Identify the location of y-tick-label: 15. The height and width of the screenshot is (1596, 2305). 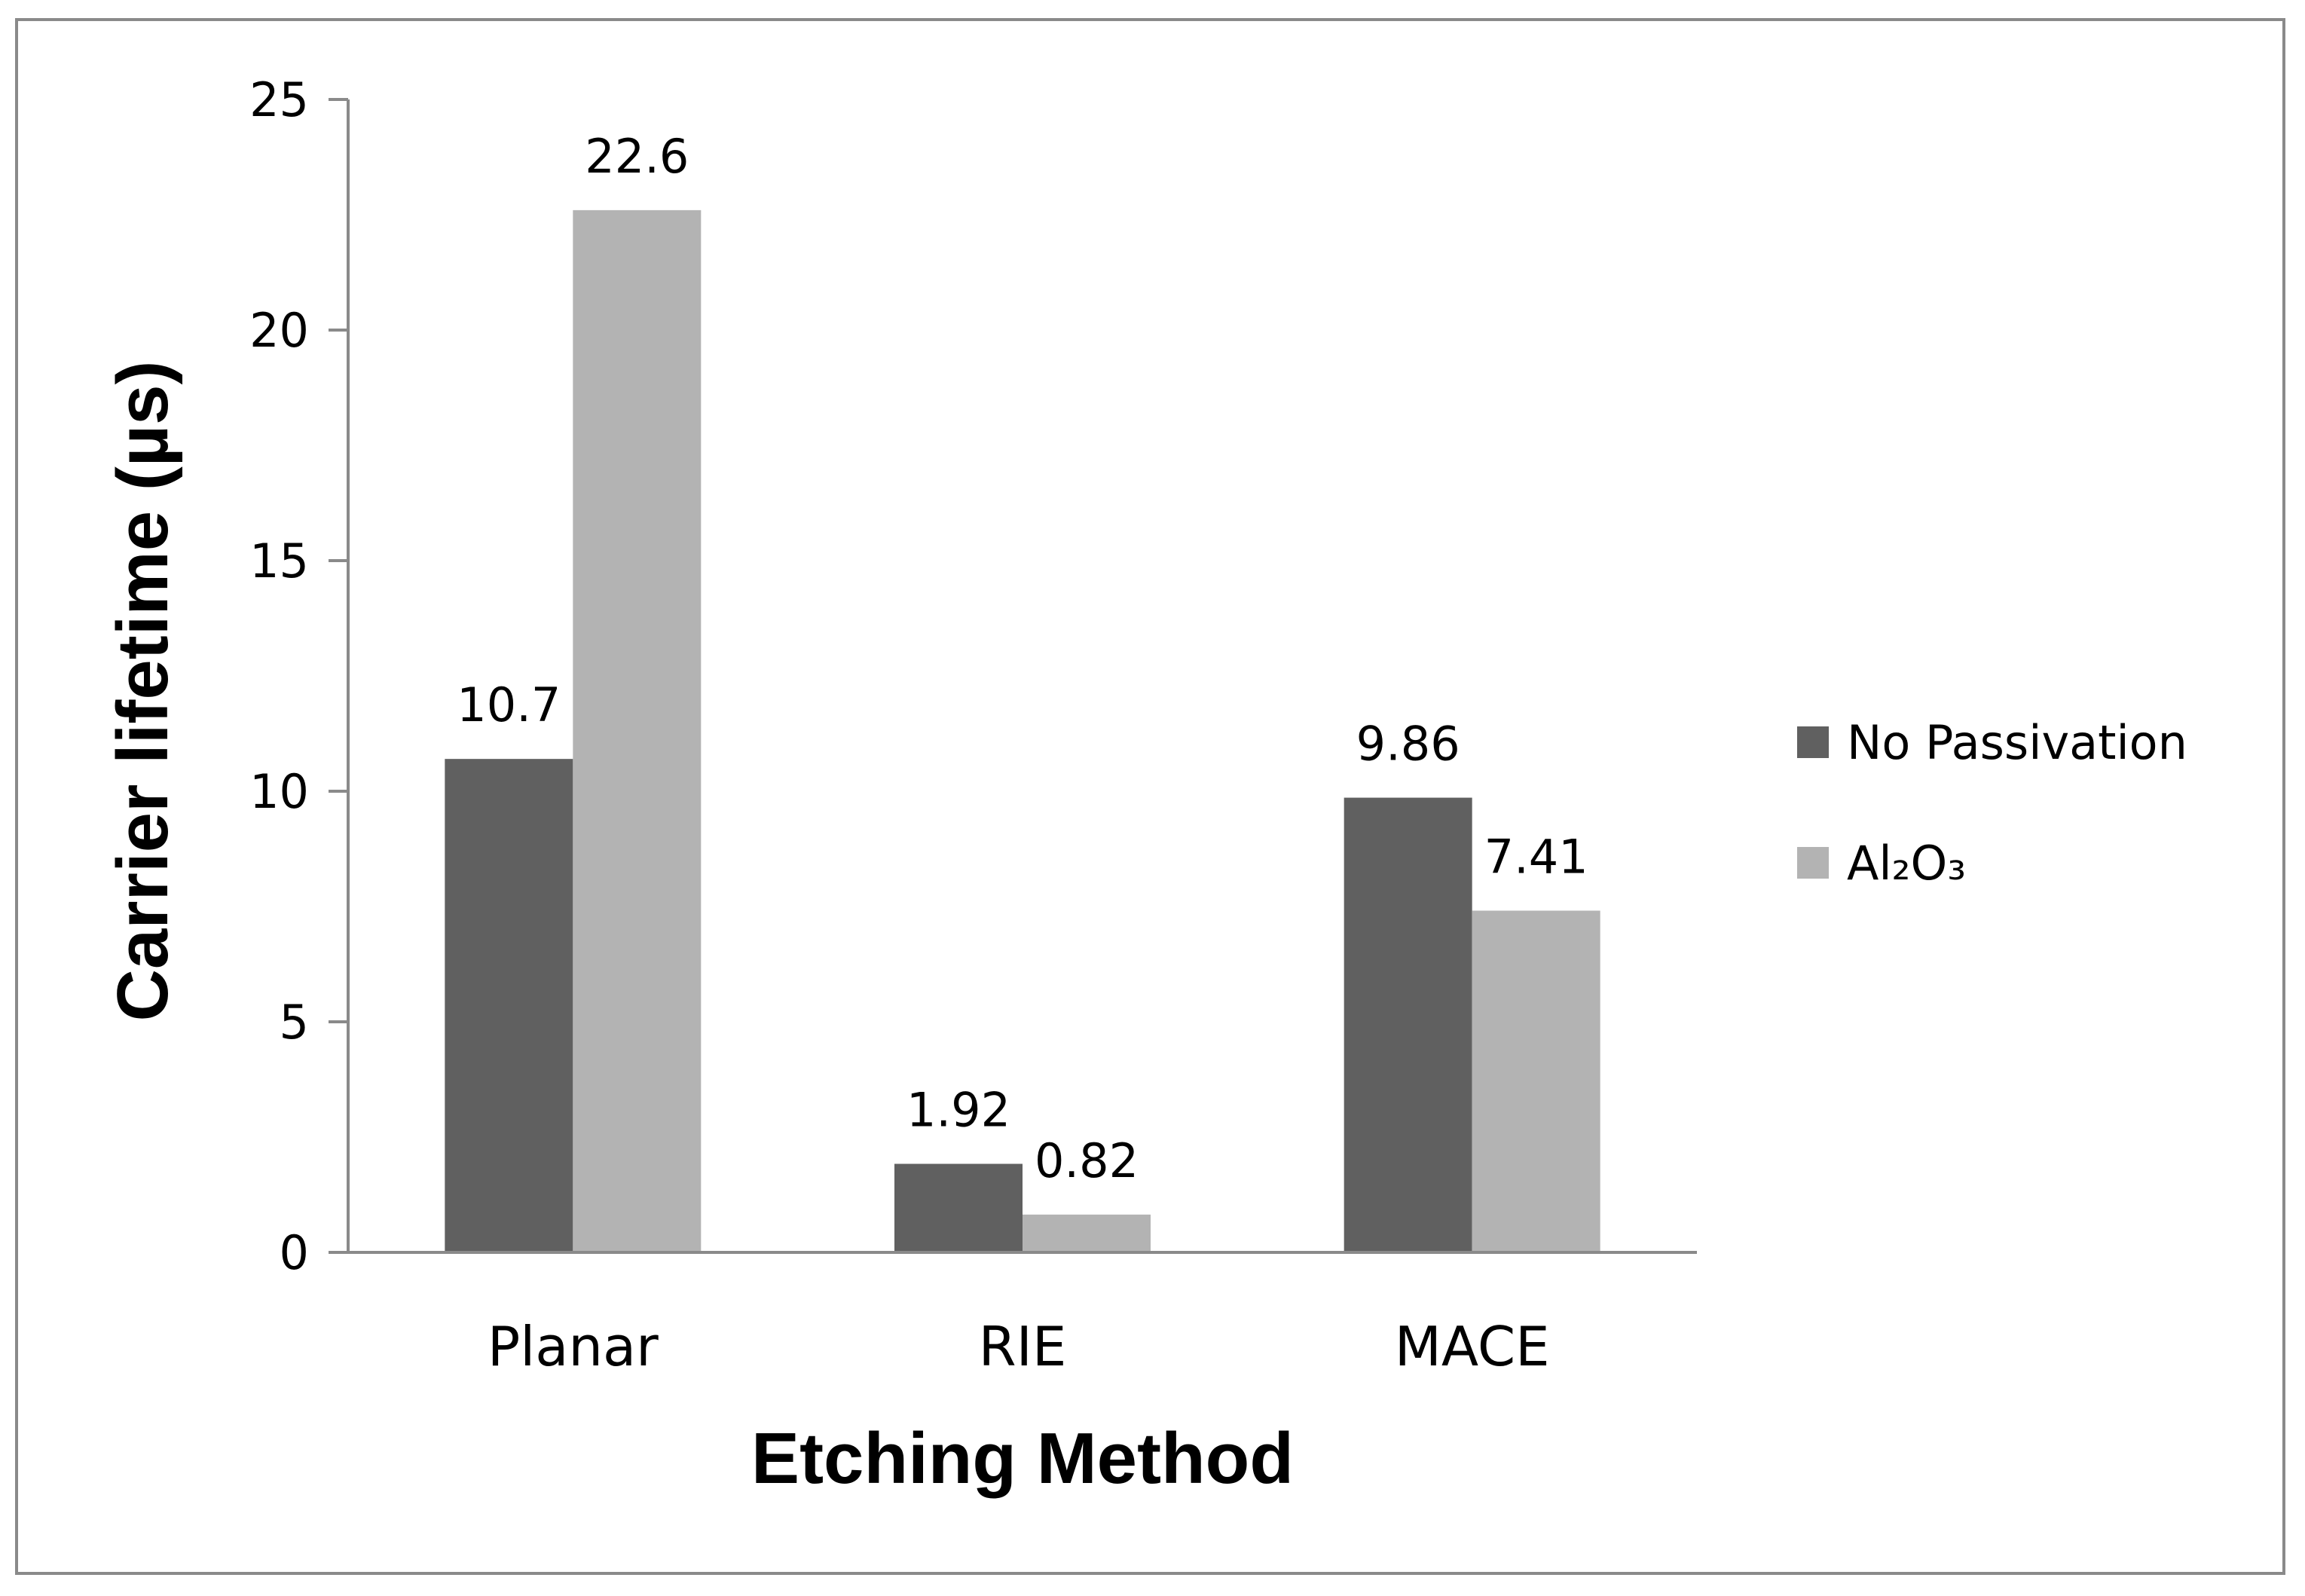
(279, 561).